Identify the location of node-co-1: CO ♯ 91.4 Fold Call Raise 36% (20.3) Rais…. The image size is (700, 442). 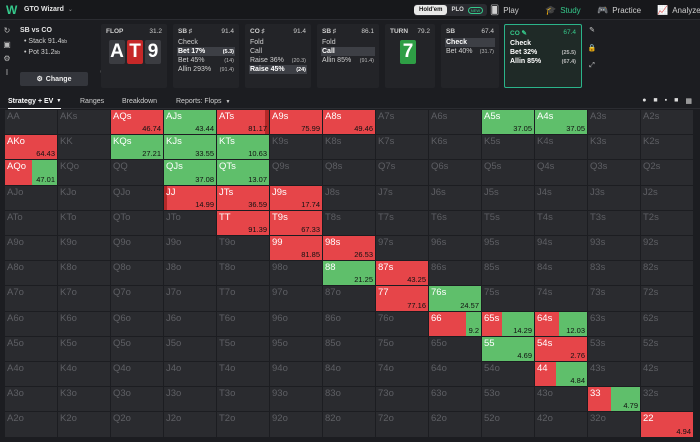
(278, 56).